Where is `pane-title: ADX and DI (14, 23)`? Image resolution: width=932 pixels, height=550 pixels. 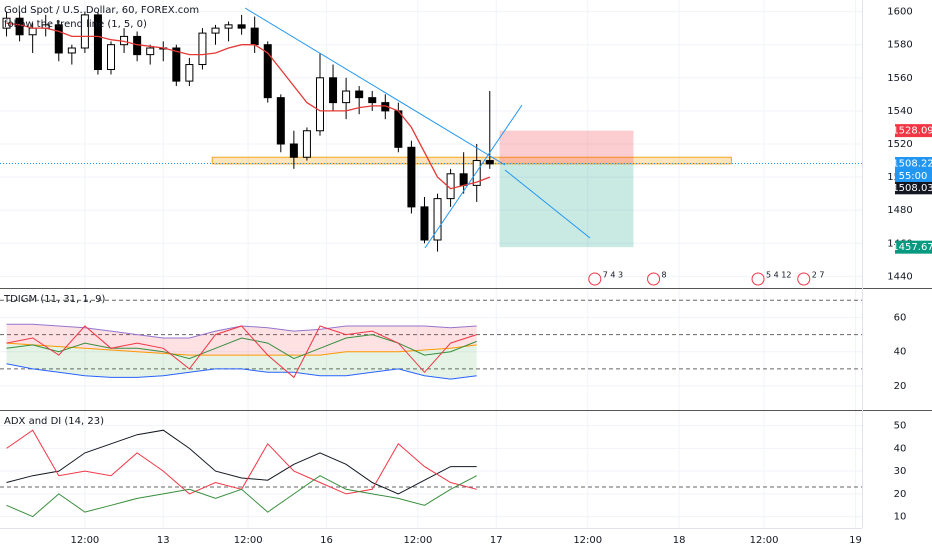 pane-title: ADX and DI (14, 23) is located at coordinates (54, 421).